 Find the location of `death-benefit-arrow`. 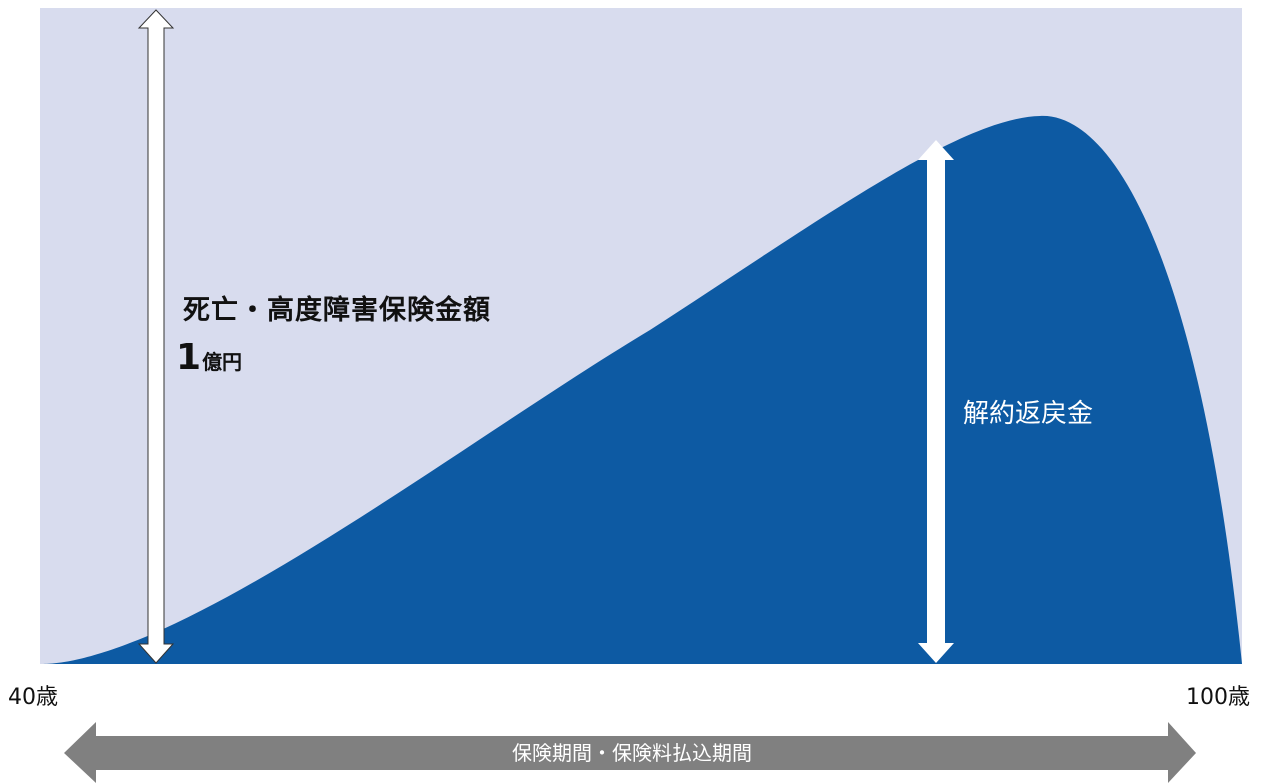

death-benefit-arrow is located at coordinates (156, 336).